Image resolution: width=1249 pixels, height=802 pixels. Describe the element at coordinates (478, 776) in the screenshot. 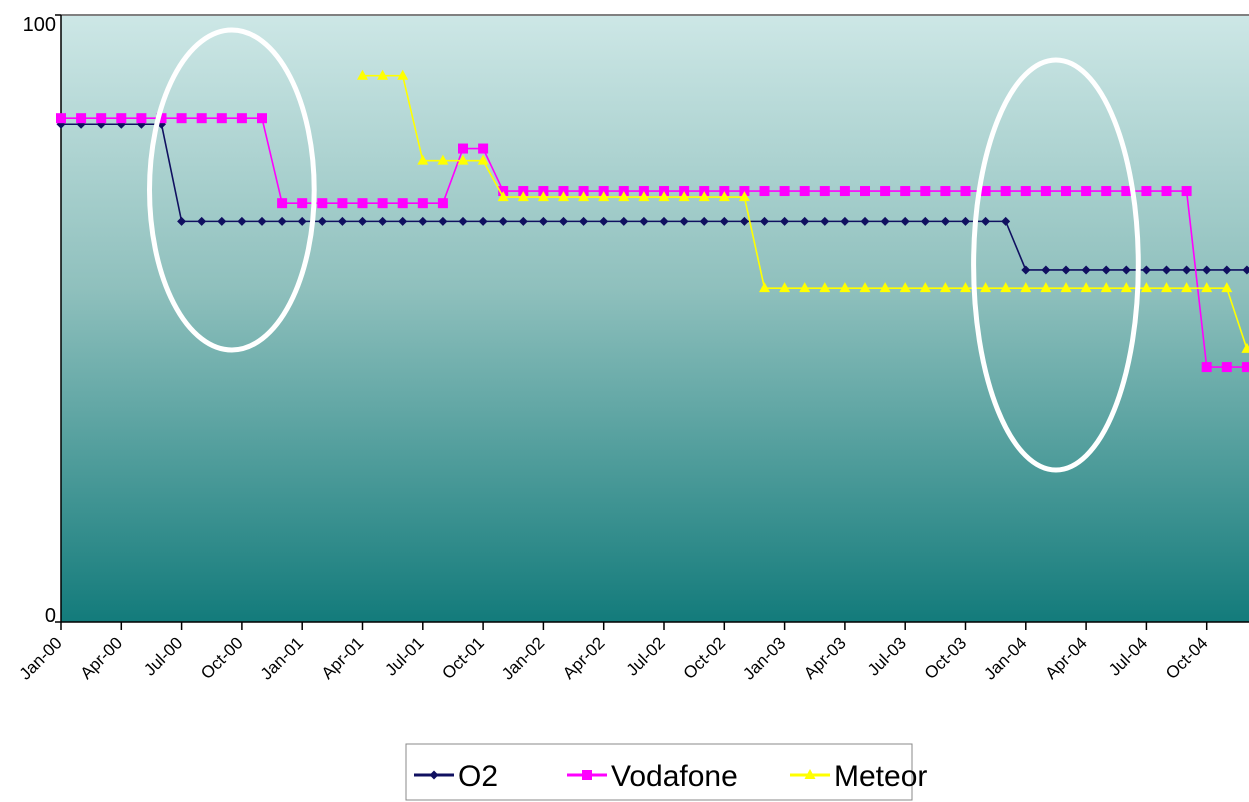

I see `legend-label-o2: O2` at that location.